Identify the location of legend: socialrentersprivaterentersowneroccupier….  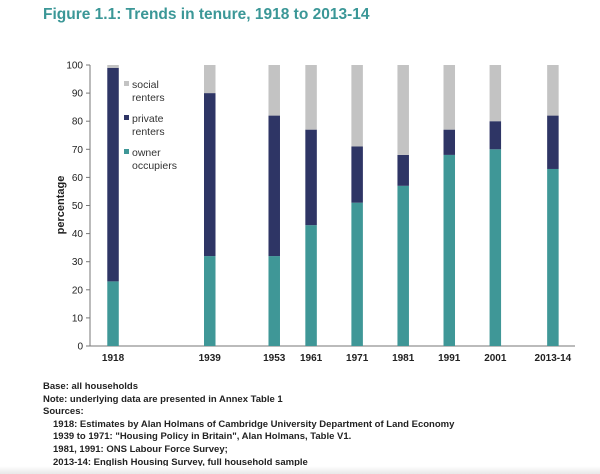
(150, 125).